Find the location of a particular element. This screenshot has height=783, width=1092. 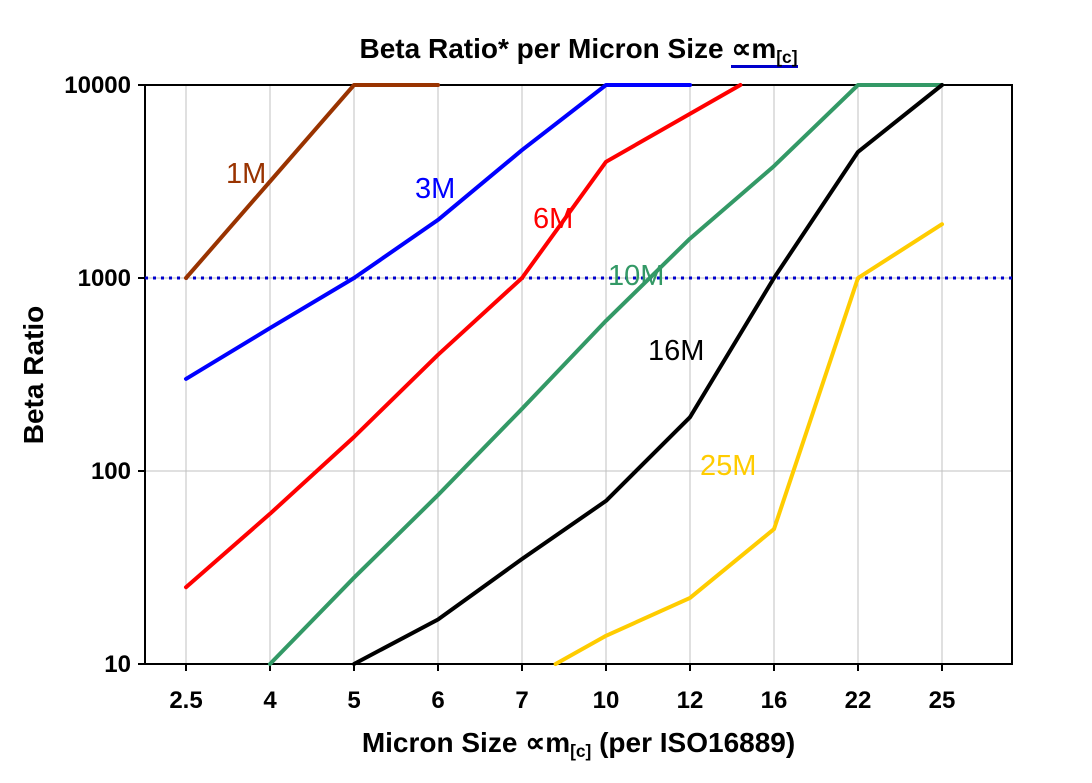

x-tick-label: 4 is located at coordinates (270, 700).